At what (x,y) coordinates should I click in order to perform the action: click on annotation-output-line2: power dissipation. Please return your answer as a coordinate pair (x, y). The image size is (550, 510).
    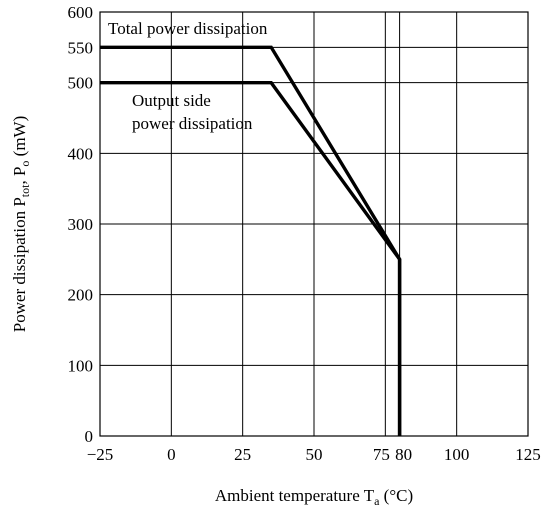
    Looking at the image, I should click on (192, 123).